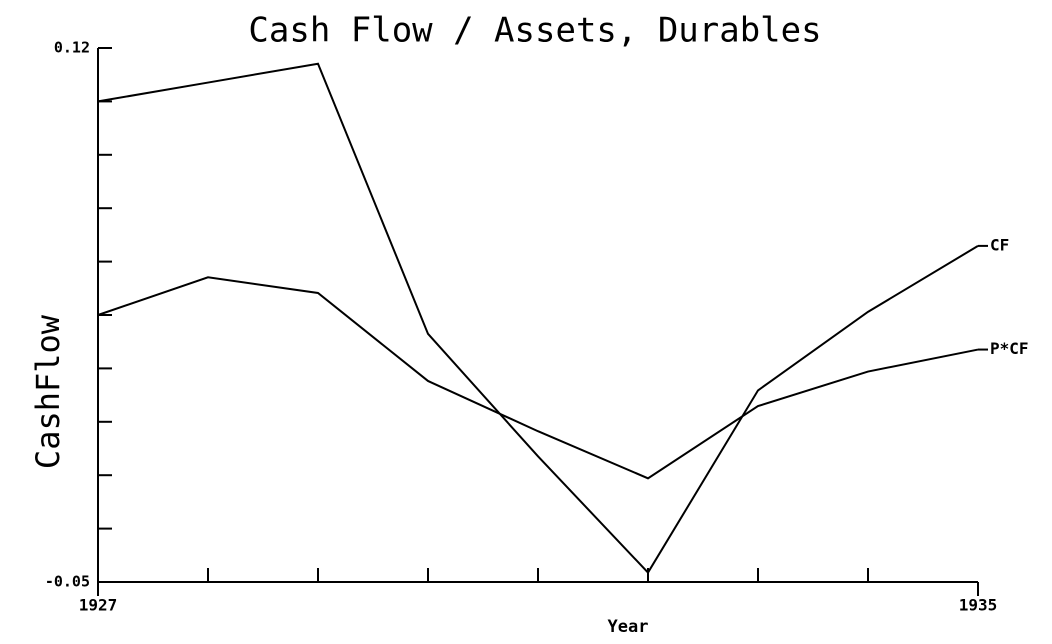  I want to click on series-label: P*CF, so click(1009, 348).